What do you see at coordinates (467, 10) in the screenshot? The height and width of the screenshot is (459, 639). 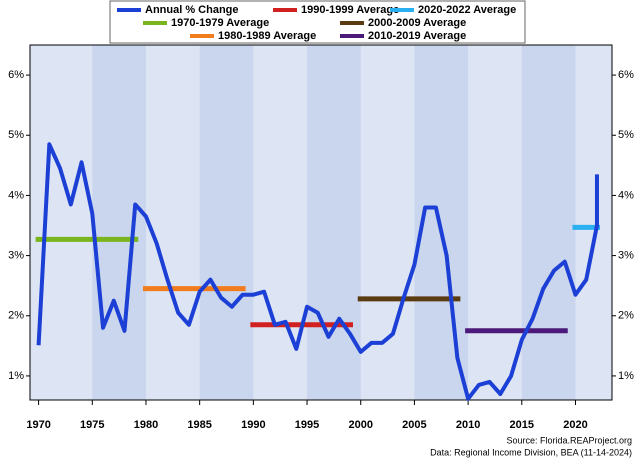 I see `legend-label: 2020-2022 Average` at bounding box center [467, 10].